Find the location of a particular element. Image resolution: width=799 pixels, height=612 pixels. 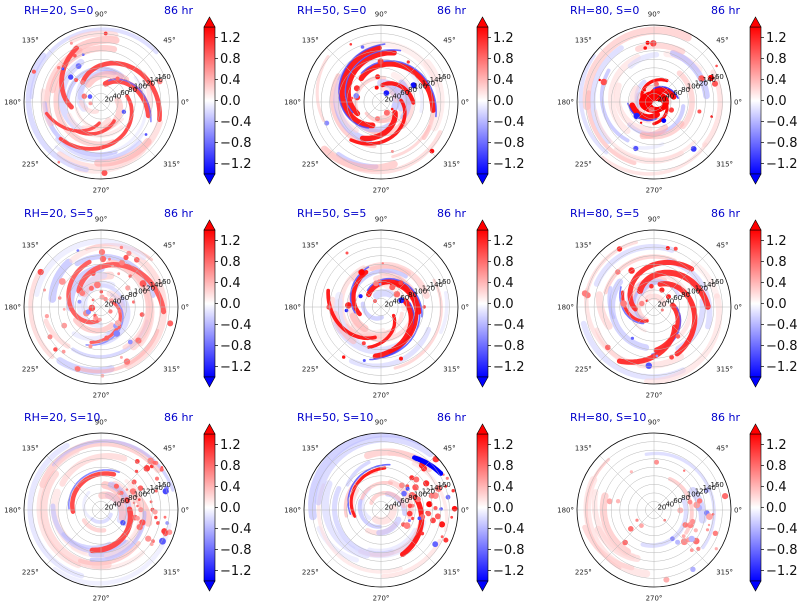

panel-title: RH=20, S=5 is located at coordinates (58, 213).